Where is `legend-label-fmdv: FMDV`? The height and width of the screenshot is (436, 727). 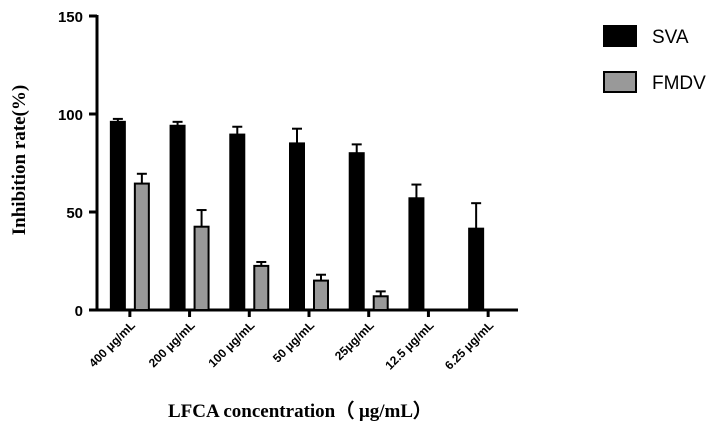 legend-label-fmdv: FMDV is located at coordinates (679, 83).